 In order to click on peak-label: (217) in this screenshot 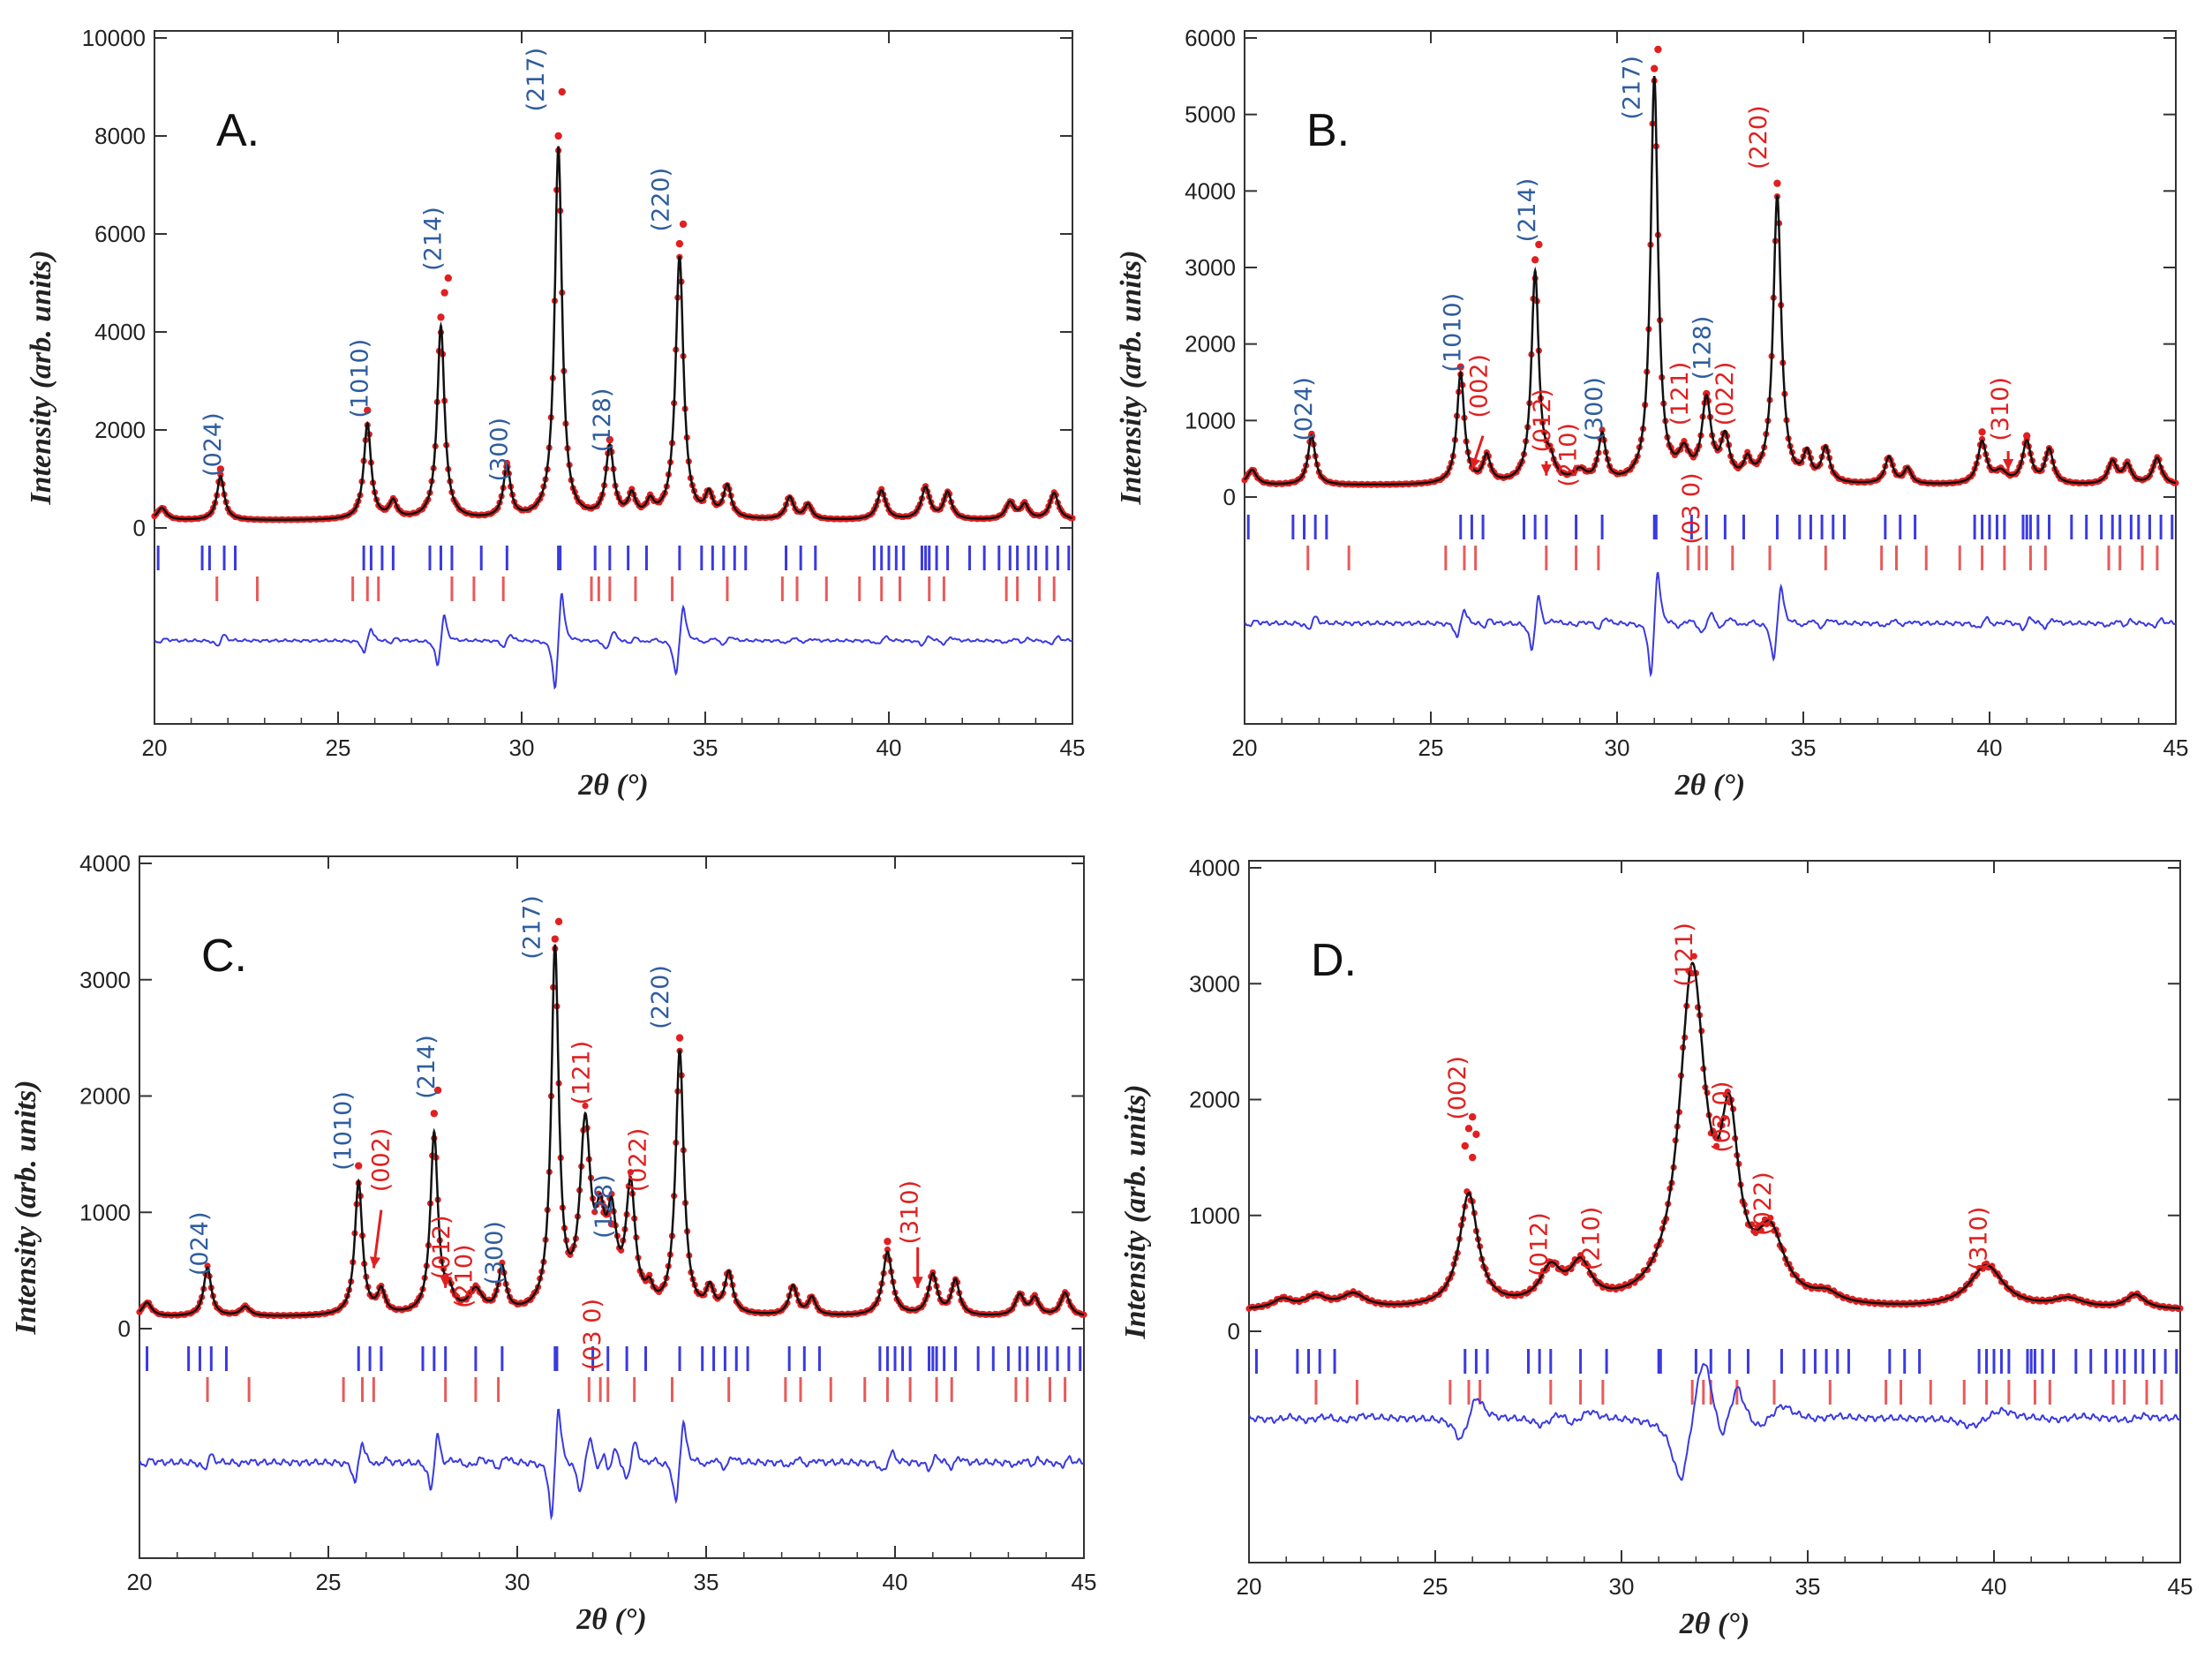, I will do `click(1631, 88)`.